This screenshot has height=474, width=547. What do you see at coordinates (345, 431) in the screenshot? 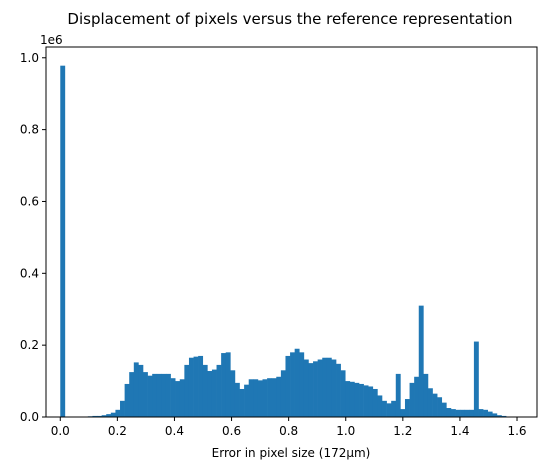
I see `x-tick-label: 1.0` at bounding box center [345, 431].